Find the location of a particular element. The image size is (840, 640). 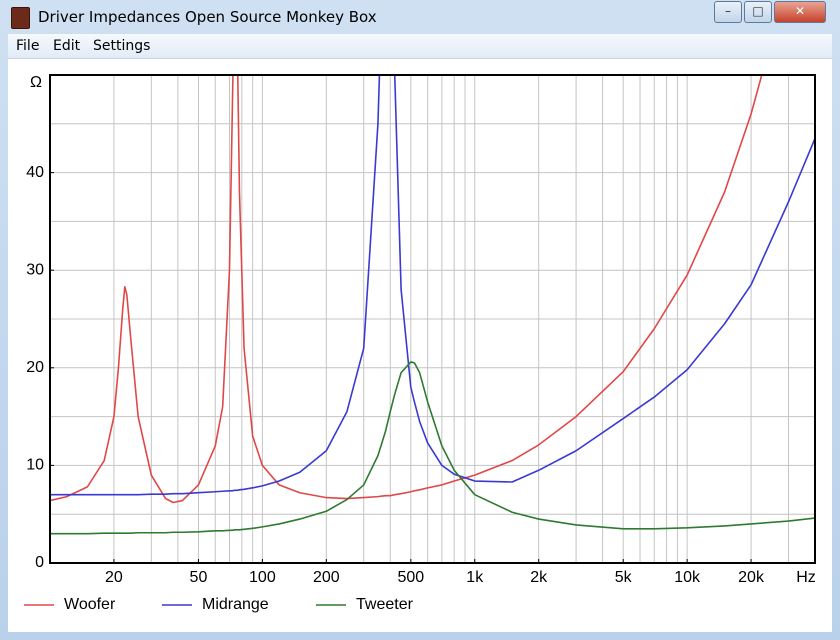

window-title: Driver Impedances Open Source Monkey Box is located at coordinates (207, 17).